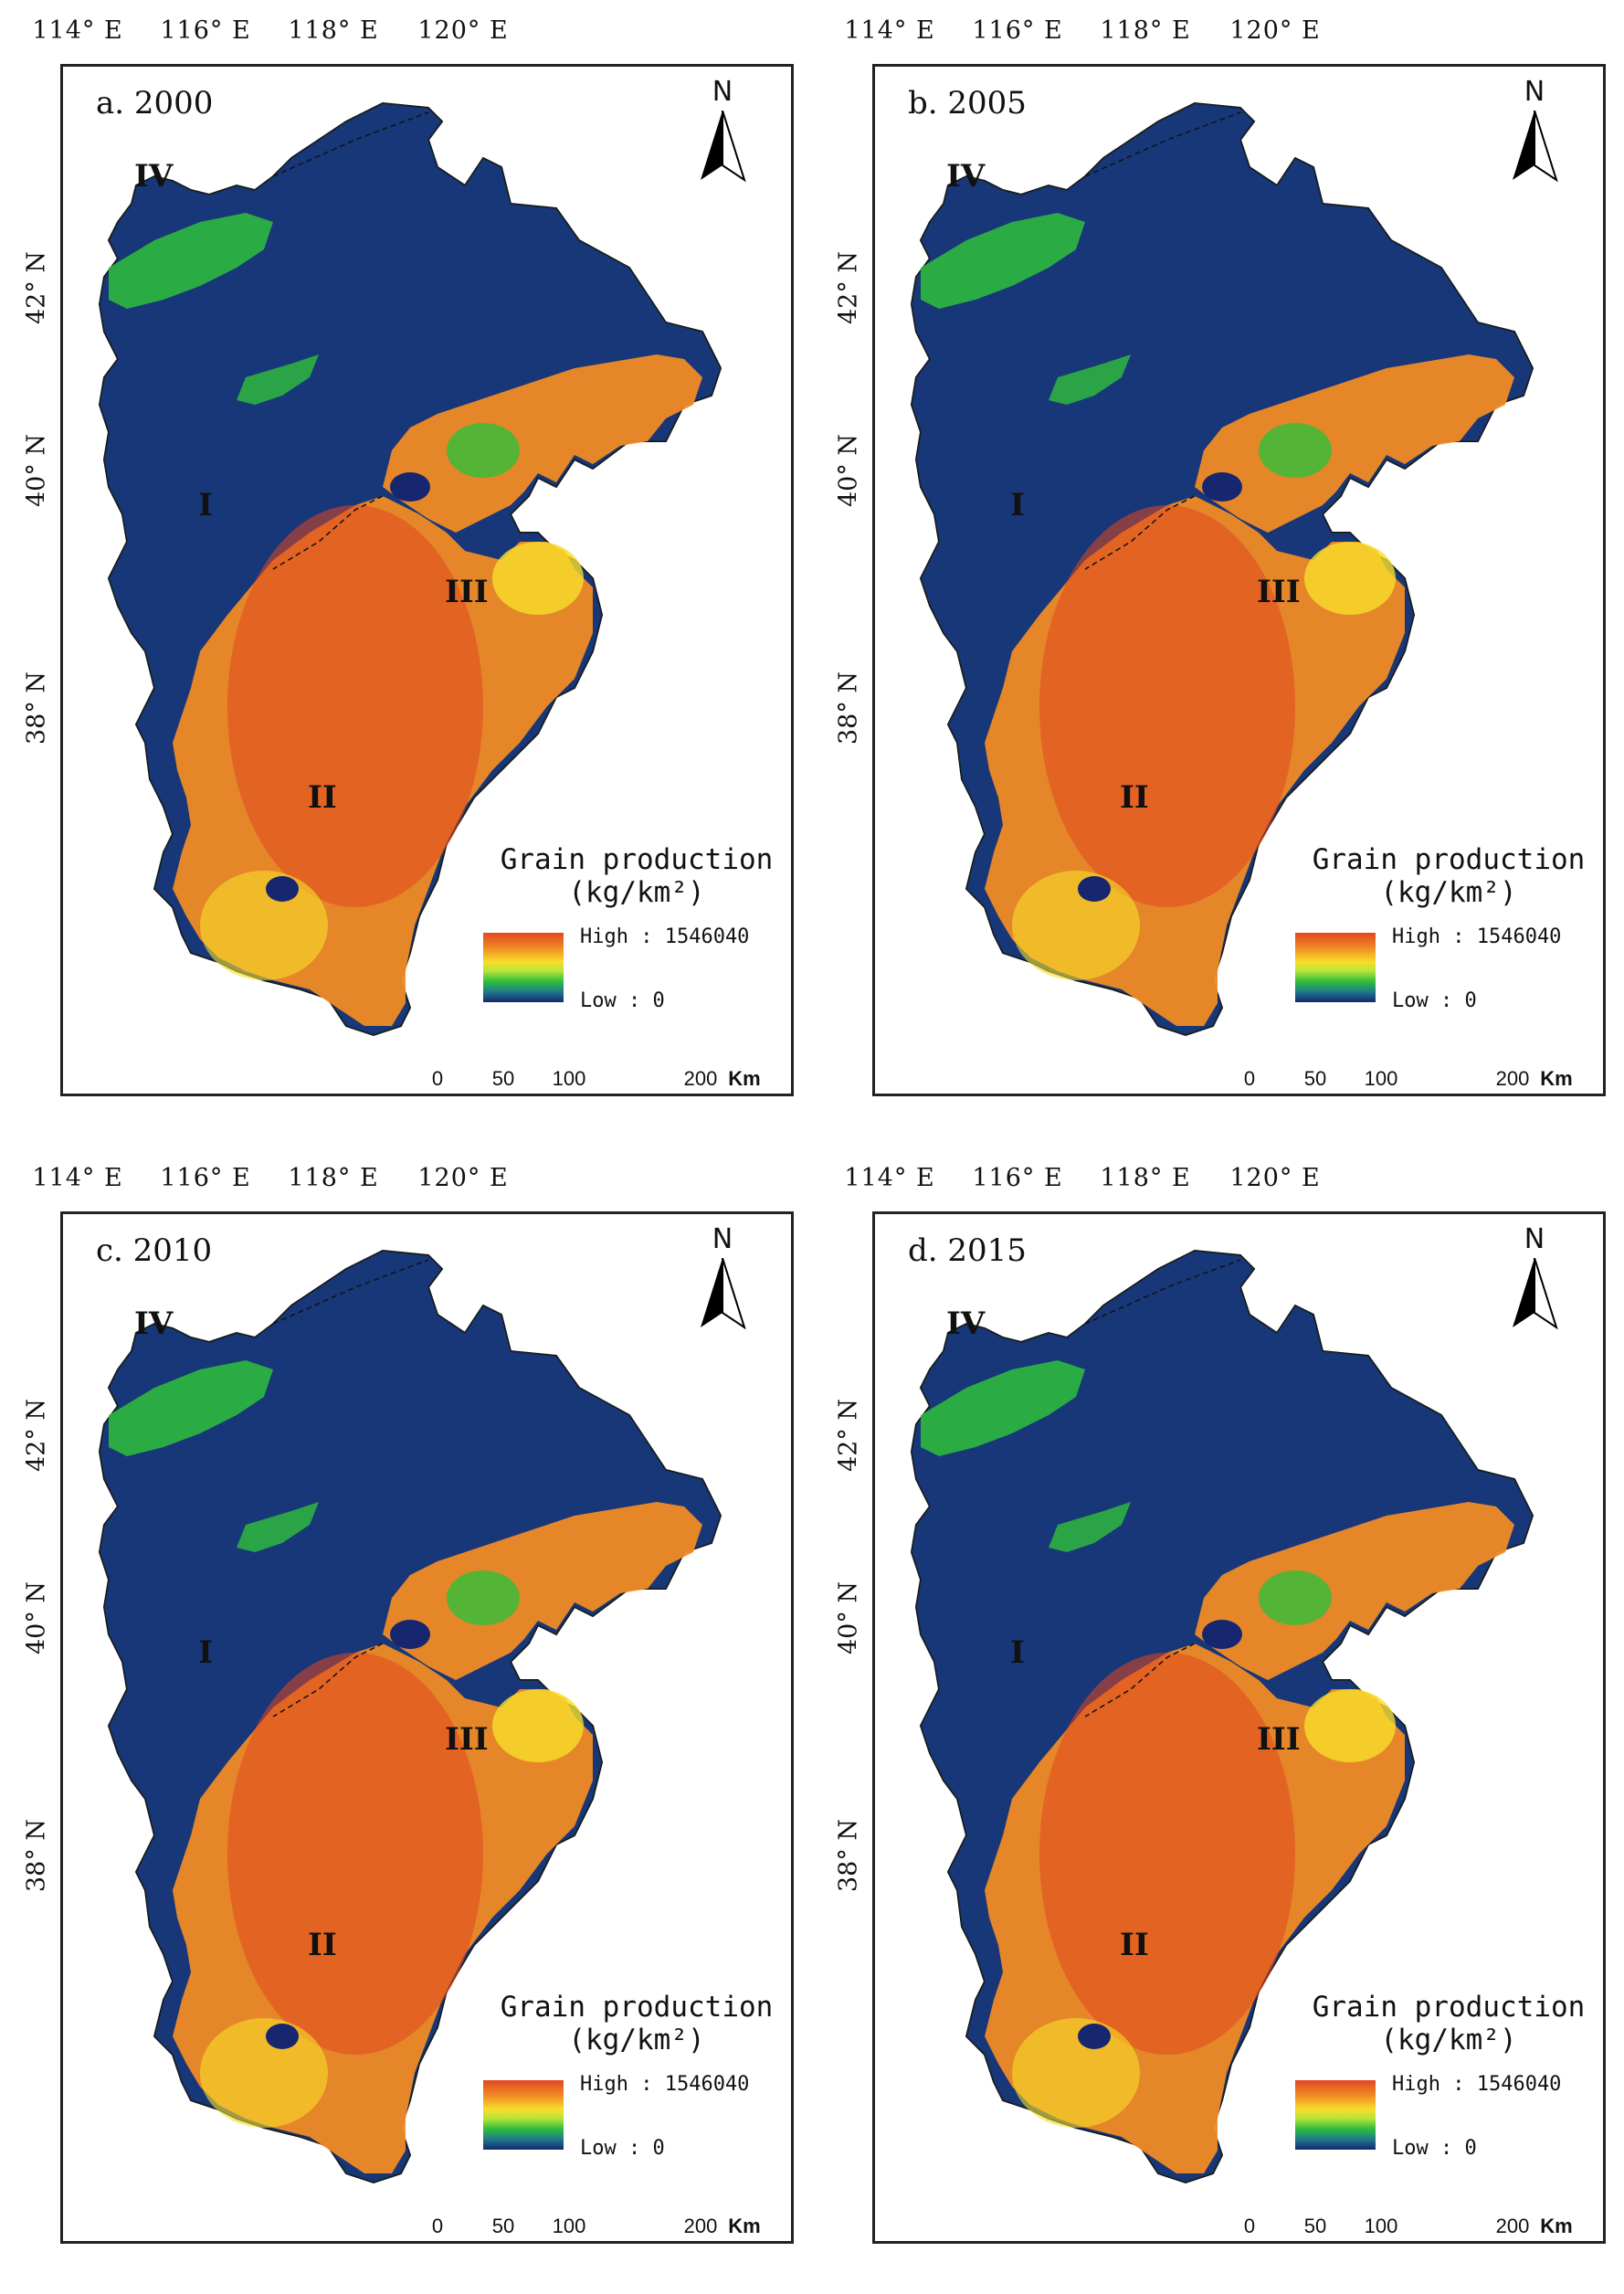  I want to click on region-iii-zone, so click(1354, 1591).